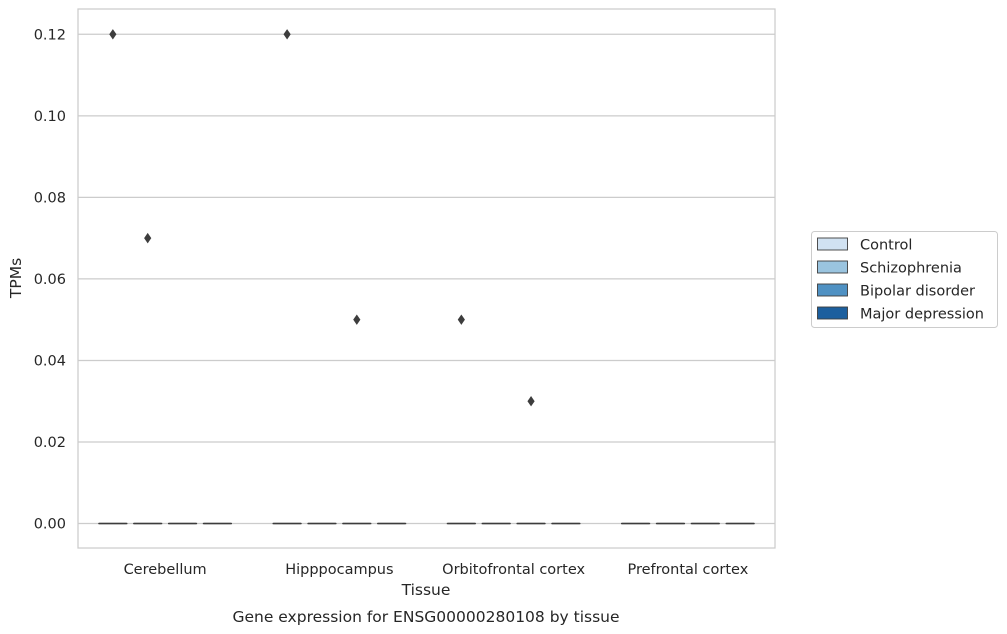  Describe the element at coordinates (922, 315) in the screenshot. I see `legend-label: Major depression` at that location.